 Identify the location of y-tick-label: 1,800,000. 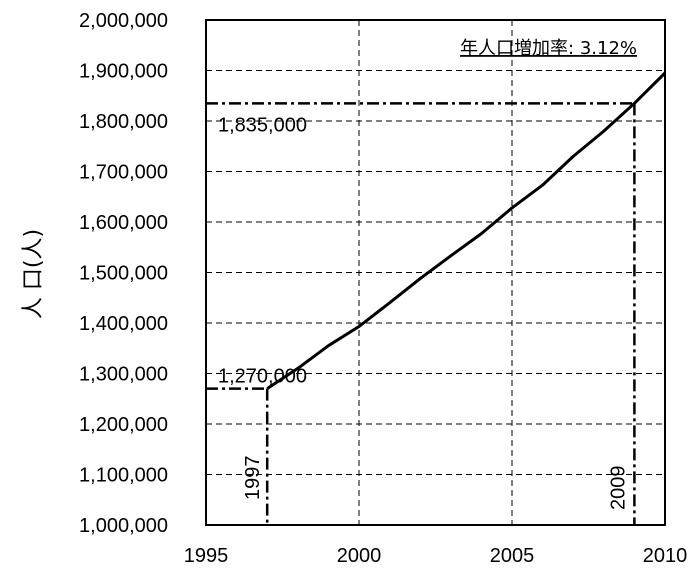
(123, 122).